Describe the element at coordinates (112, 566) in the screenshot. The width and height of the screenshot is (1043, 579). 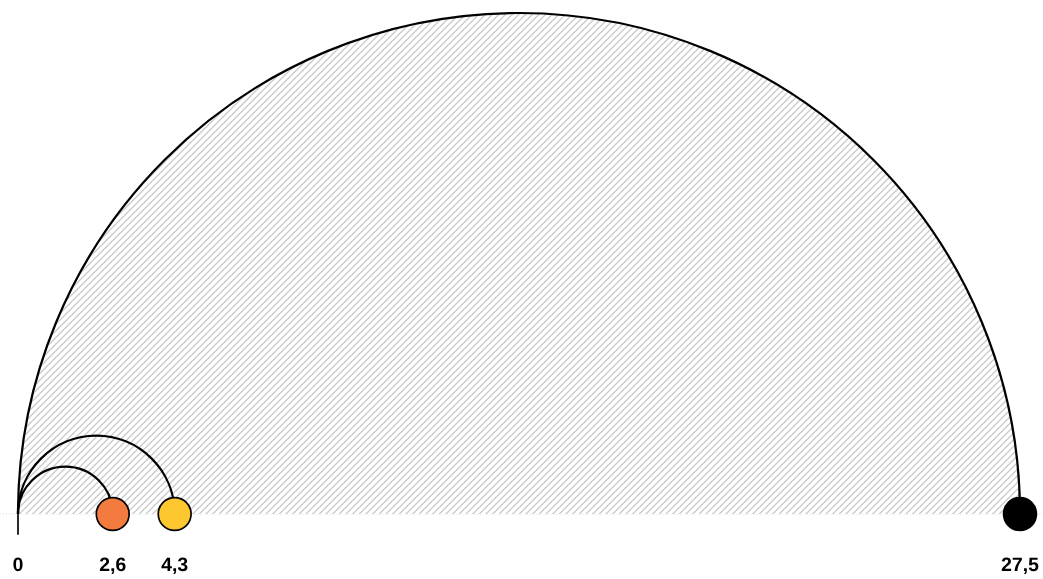
I see `data-label: 2,6` at that location.